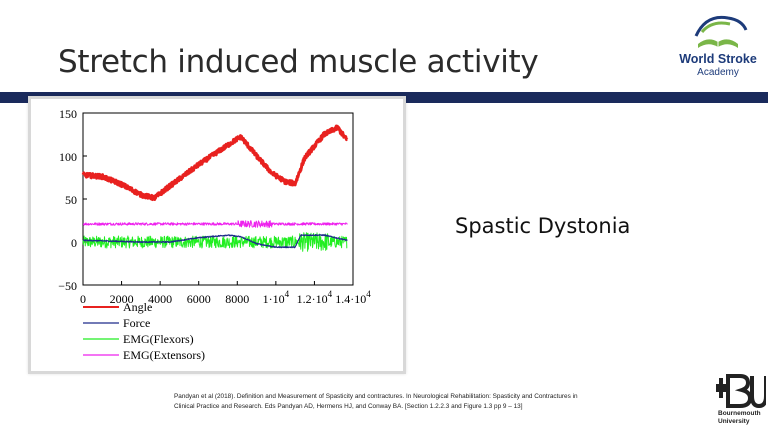 The height and width of the screenshot is (432, 768). Describe the element at coordinates (721, 31) in the screenshot. I see `book-globe-icon` at that location.